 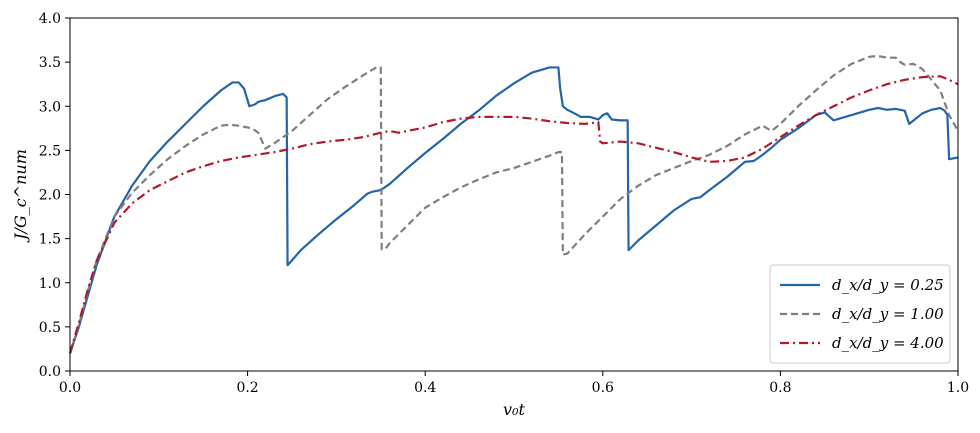 I want to click on y-tick-label: 1.5, so click(x=50, y=240).